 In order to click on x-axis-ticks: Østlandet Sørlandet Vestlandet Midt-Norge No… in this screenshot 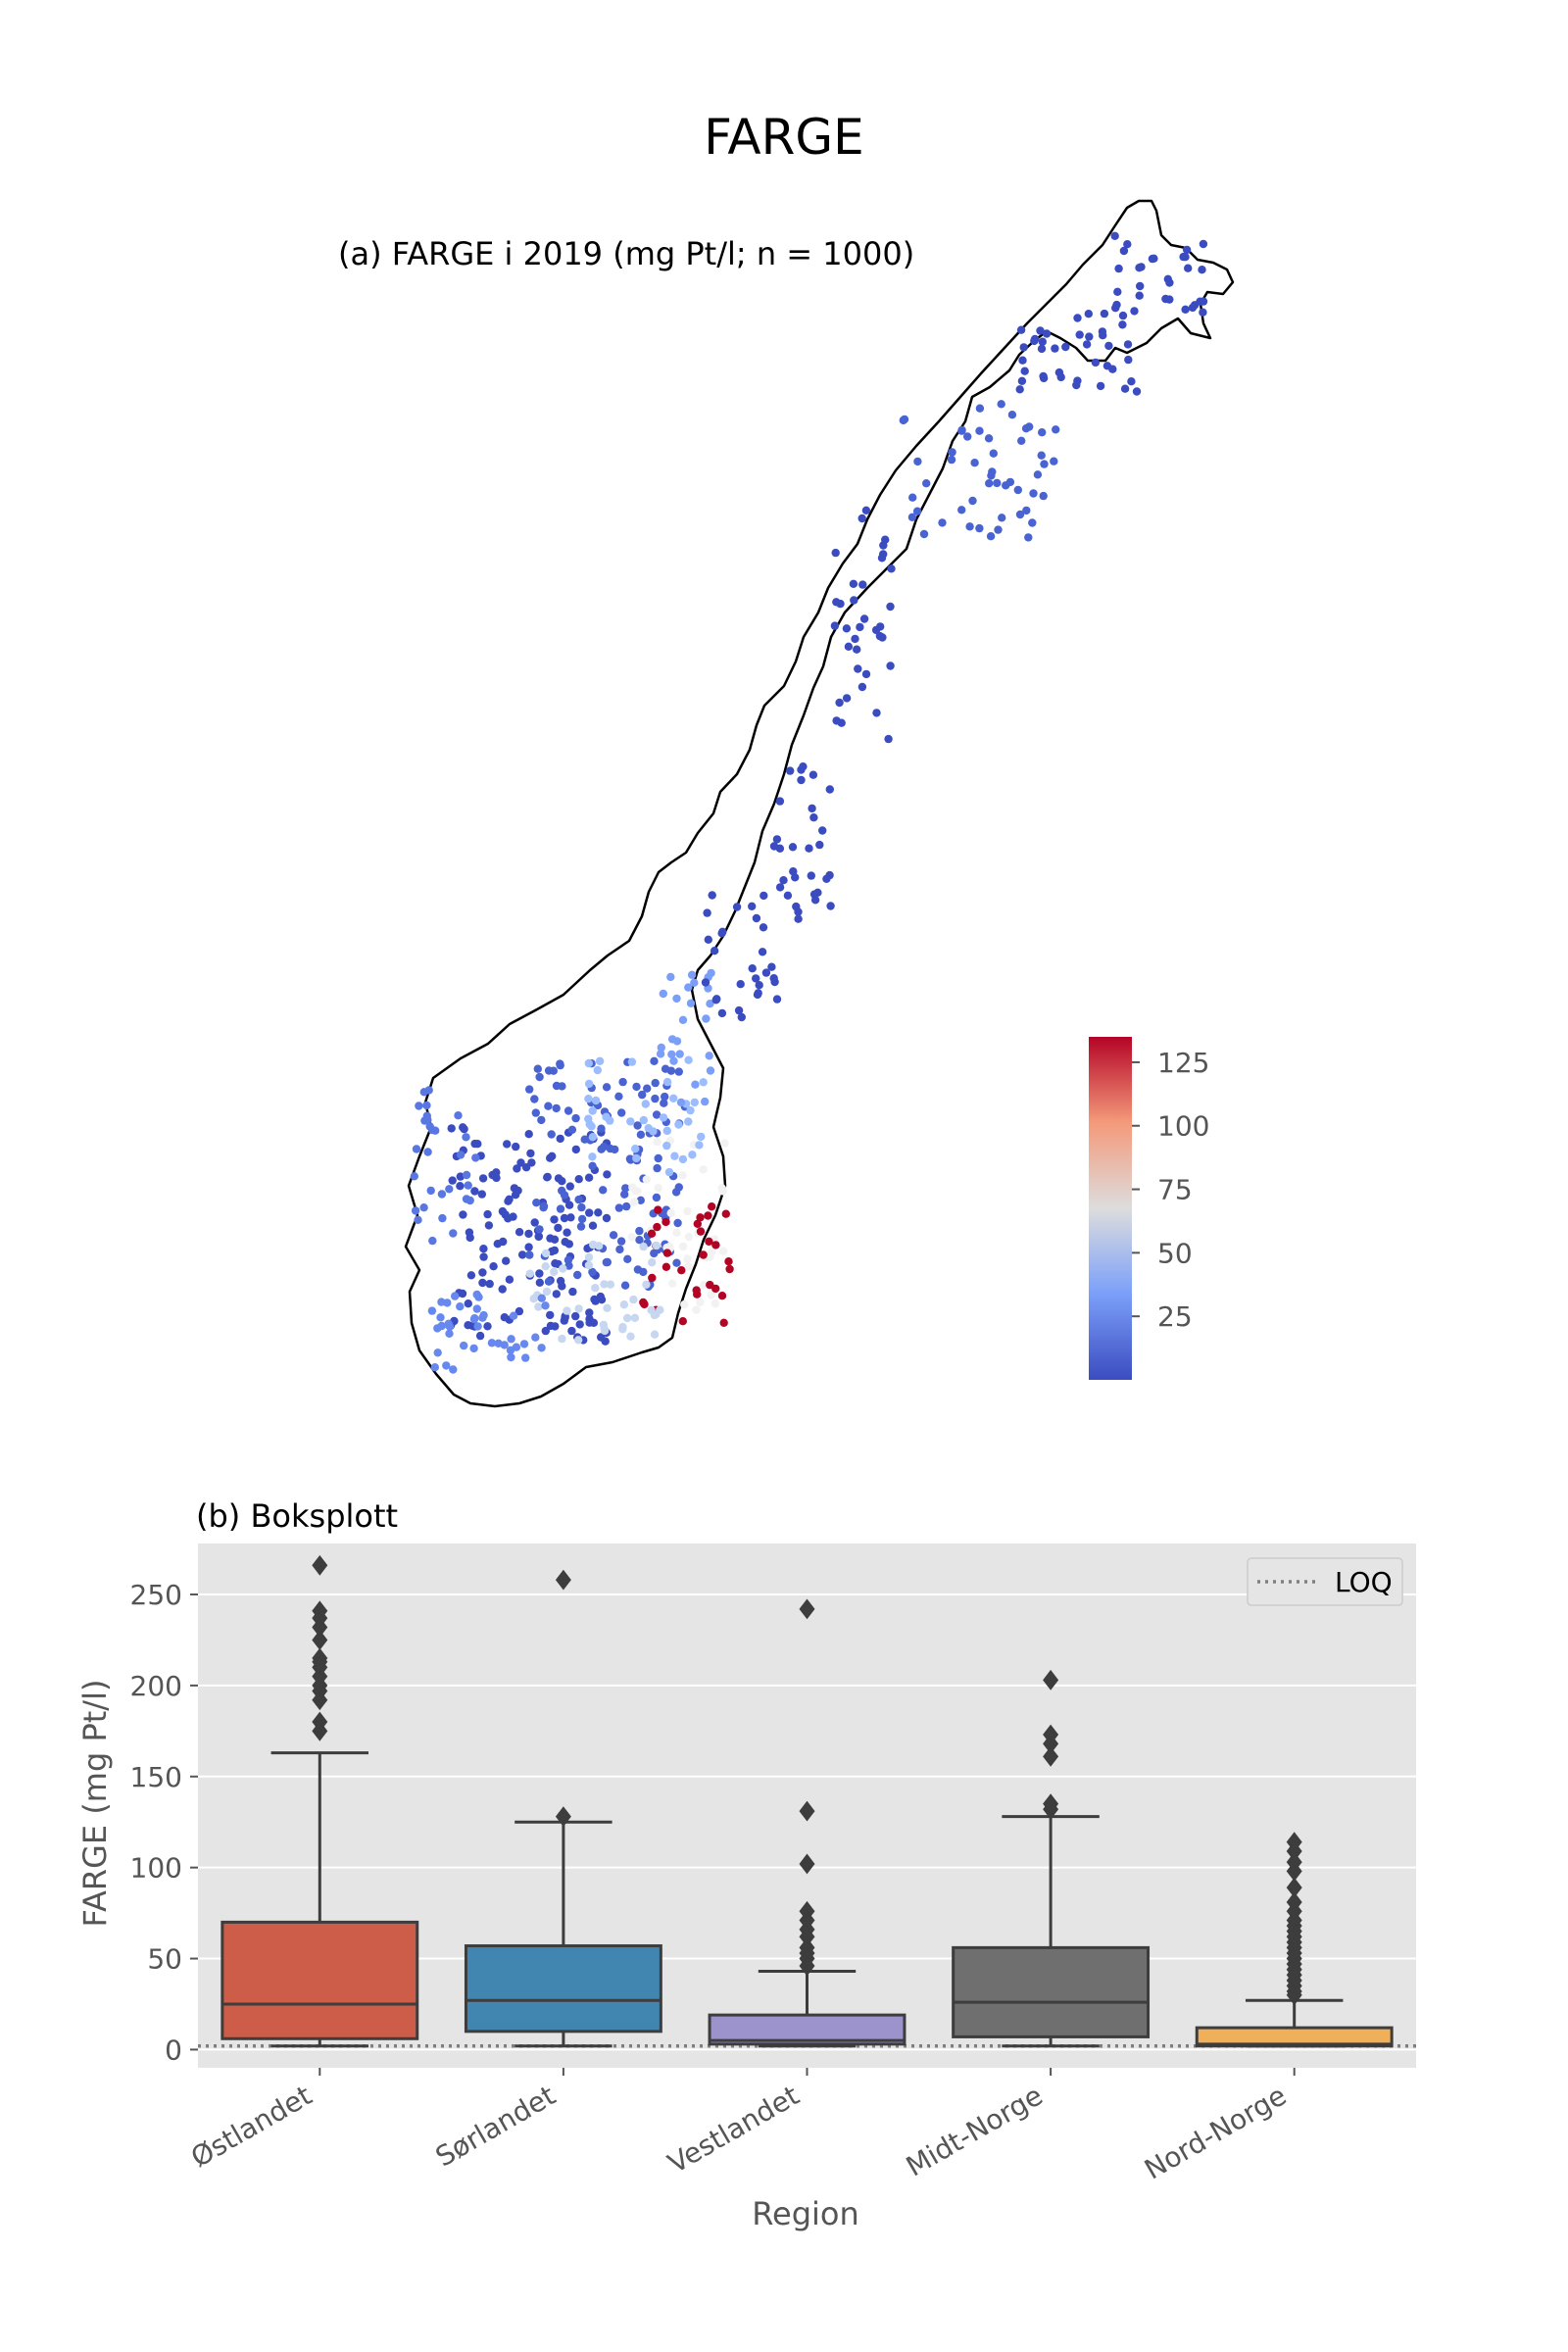, I will do `click(740, 2127)`.